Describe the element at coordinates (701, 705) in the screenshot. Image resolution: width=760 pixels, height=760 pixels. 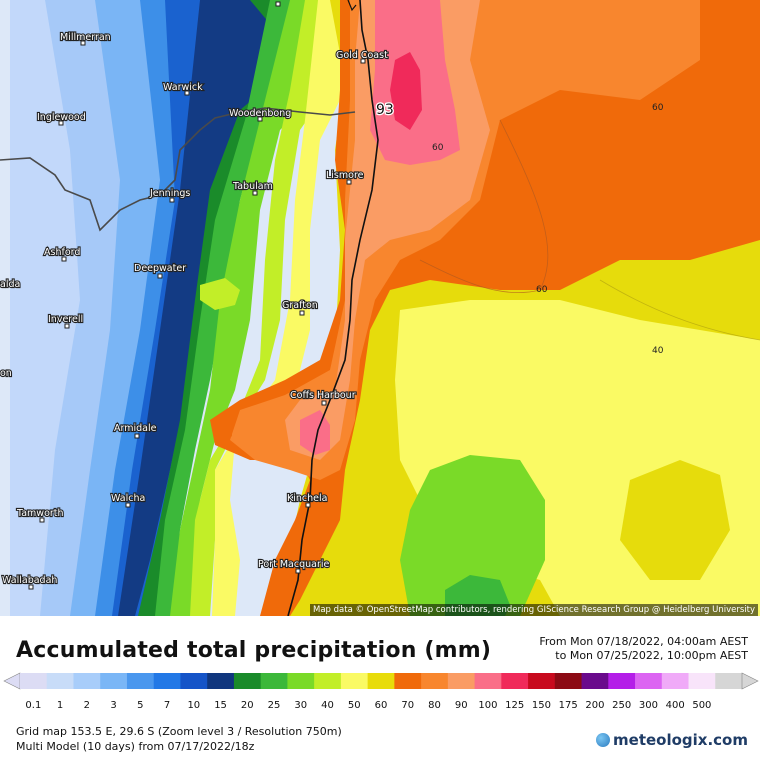
I see `legend-label: 500` at that location.